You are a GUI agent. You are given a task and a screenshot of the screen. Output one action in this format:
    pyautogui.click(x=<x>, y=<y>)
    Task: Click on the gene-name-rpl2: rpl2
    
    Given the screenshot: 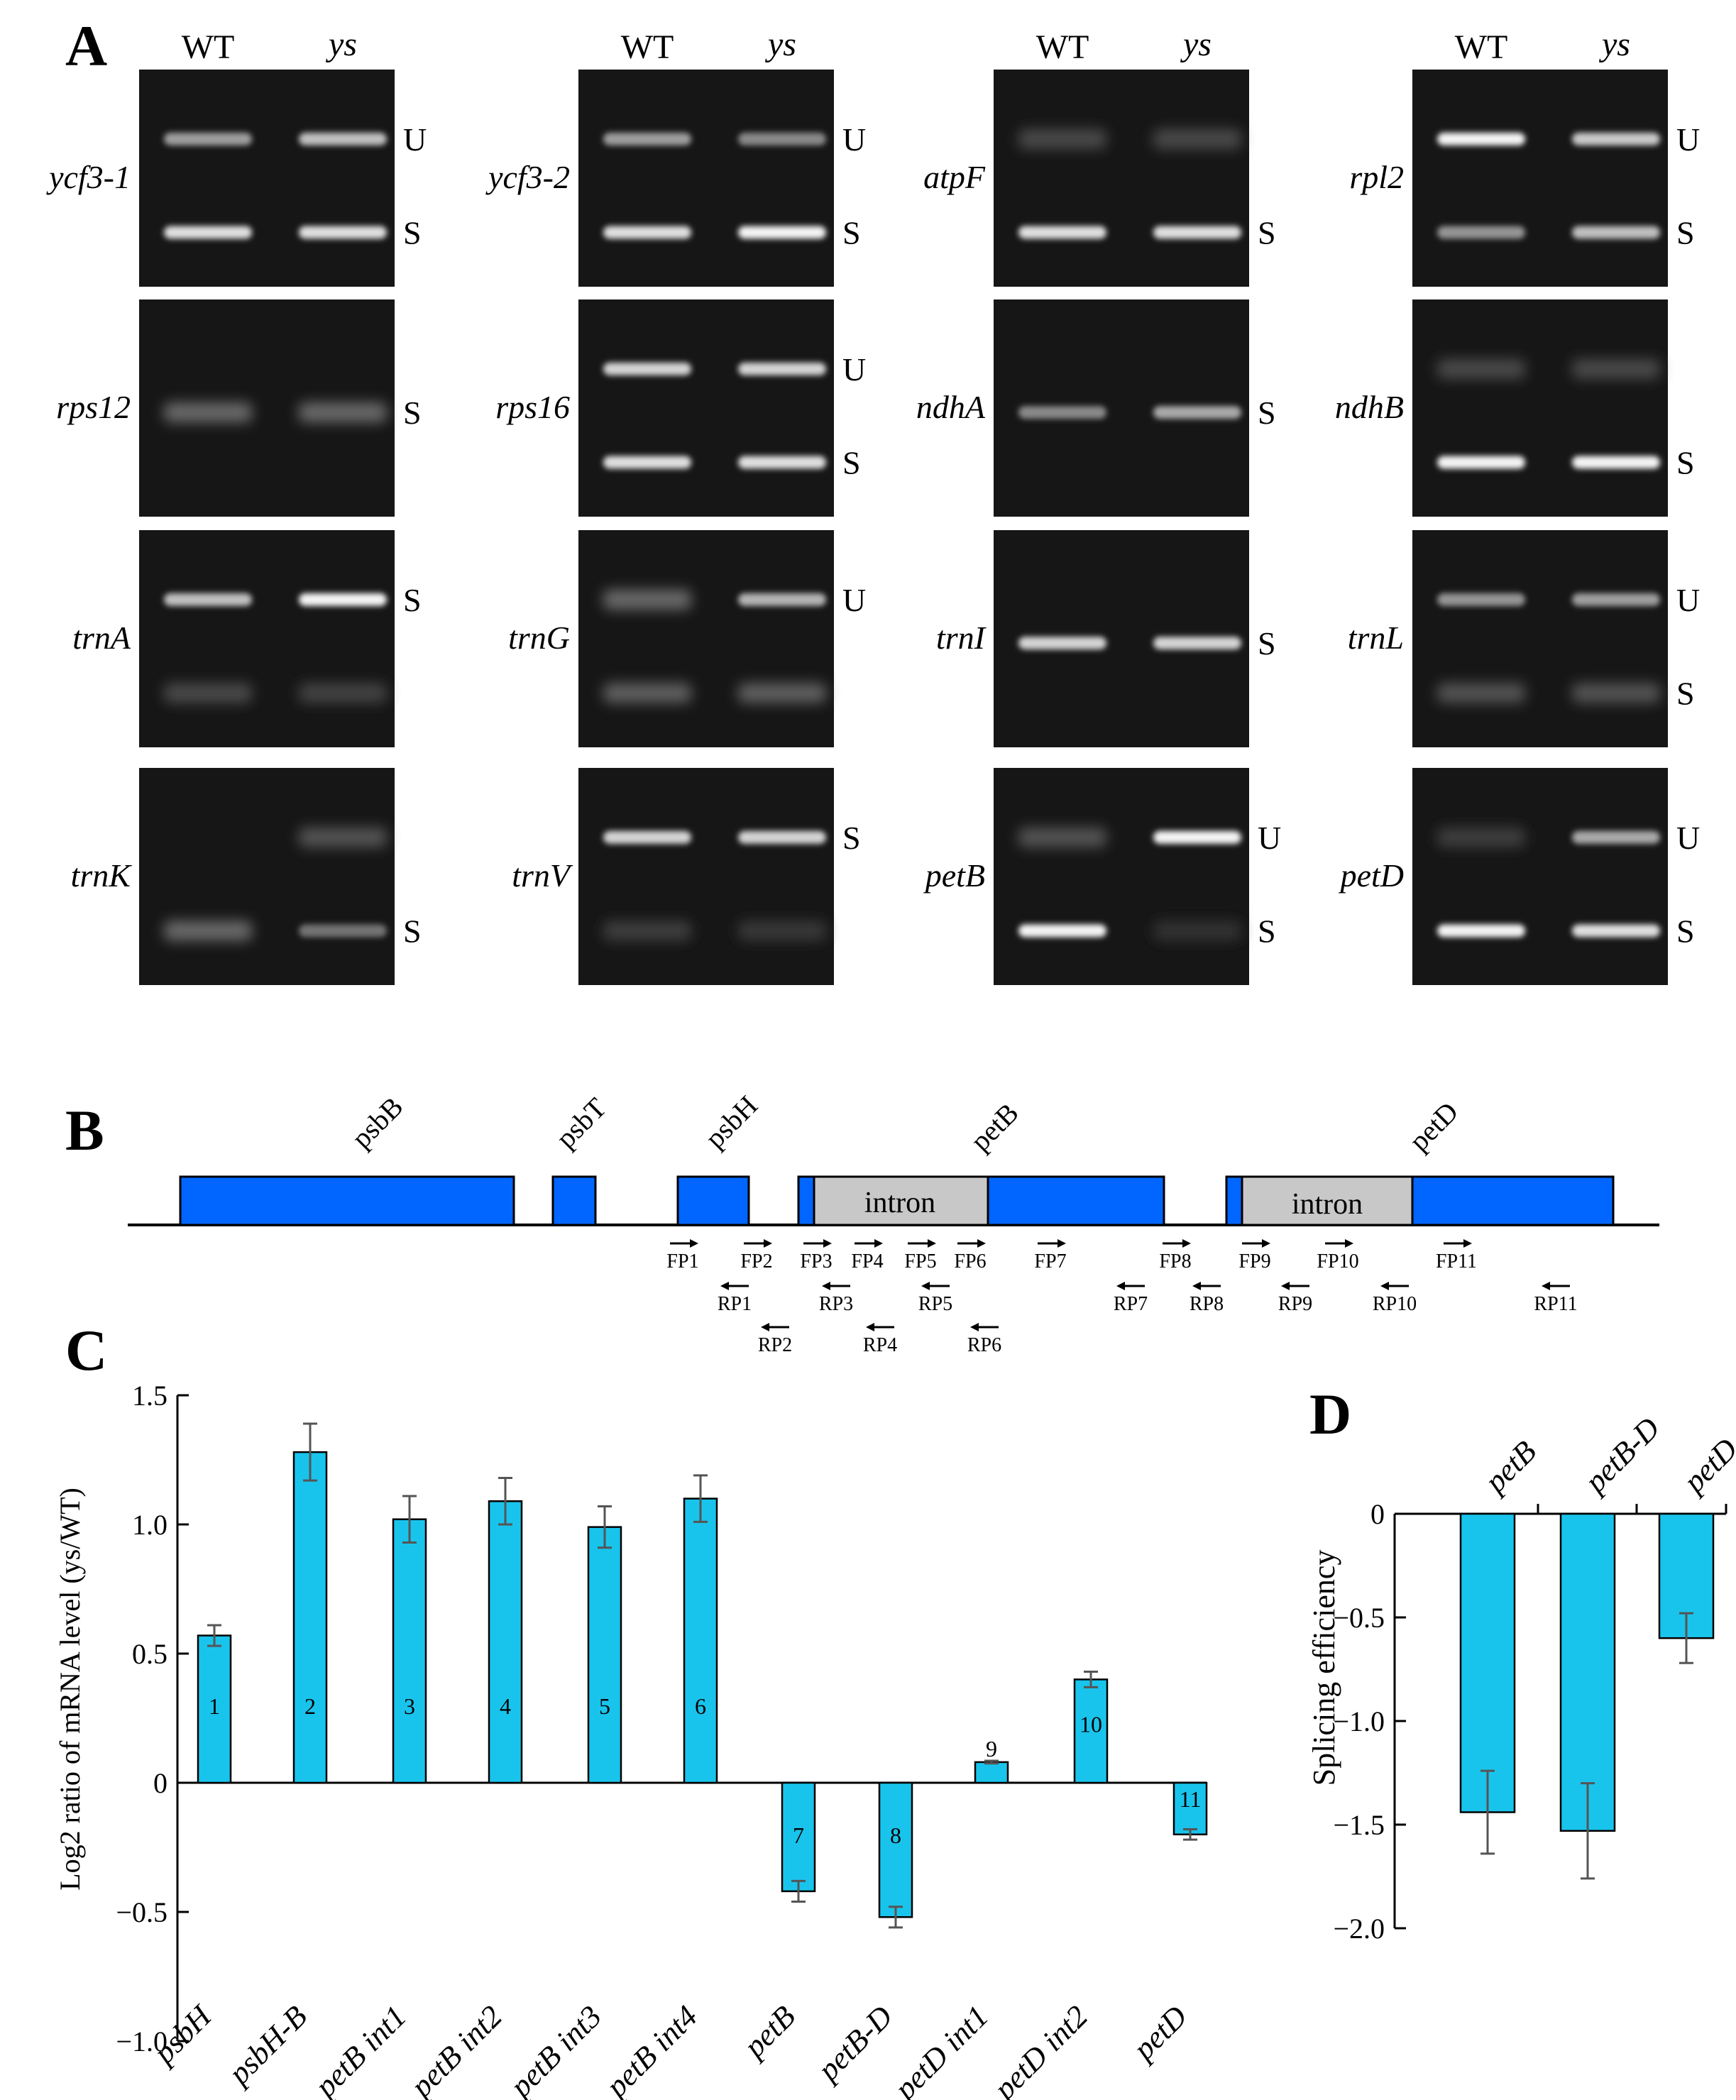 What is the action you would take?
    pyautogui.click(x=1376, y=177)
    